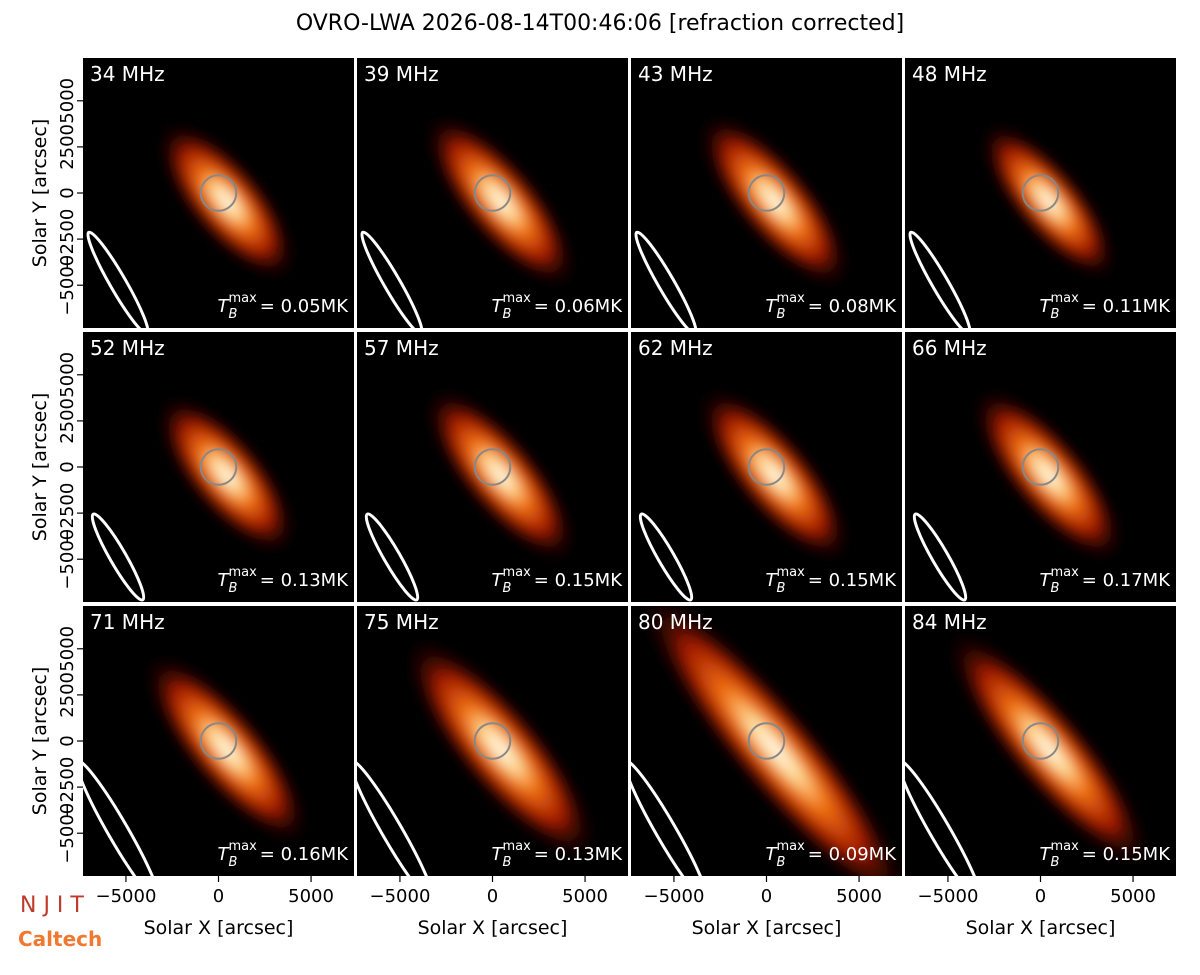 This screenshot has height=975, width=1200. I want to click on value-label: = 0.13MK, so click(578, 854).